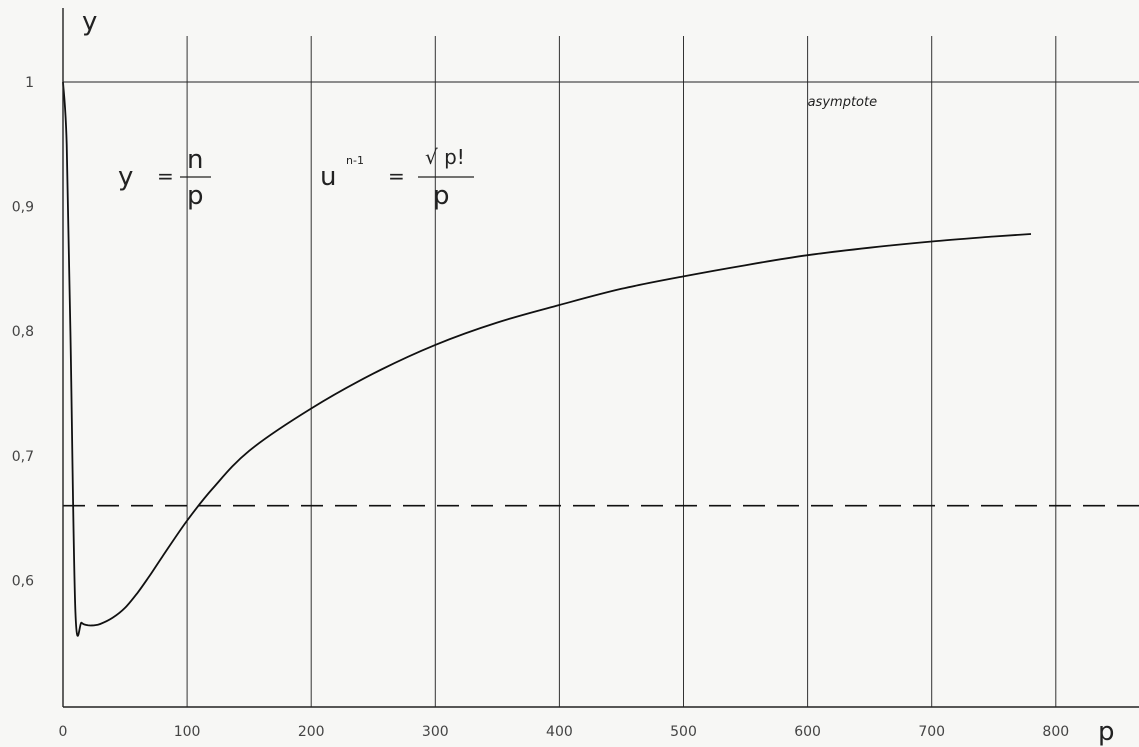 This screenshot has width=1139, height=747. I want to click on formula: y = n p u n-1 = √ p! p, so click(296, 178).